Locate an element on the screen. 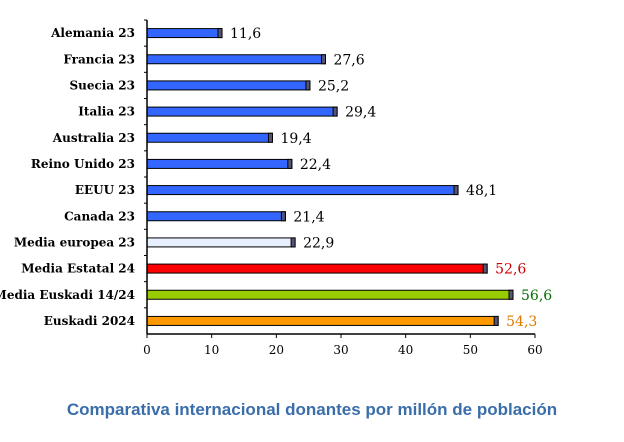 The width and height of the screenshot is (624, 442). x-tick-label-4: 40 is located at coordinates (405, 350).